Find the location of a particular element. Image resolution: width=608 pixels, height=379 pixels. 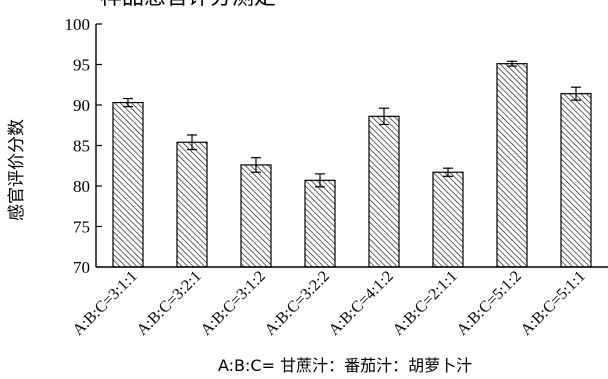

y-tick-label: 85 is located at coordinates (81, 146).